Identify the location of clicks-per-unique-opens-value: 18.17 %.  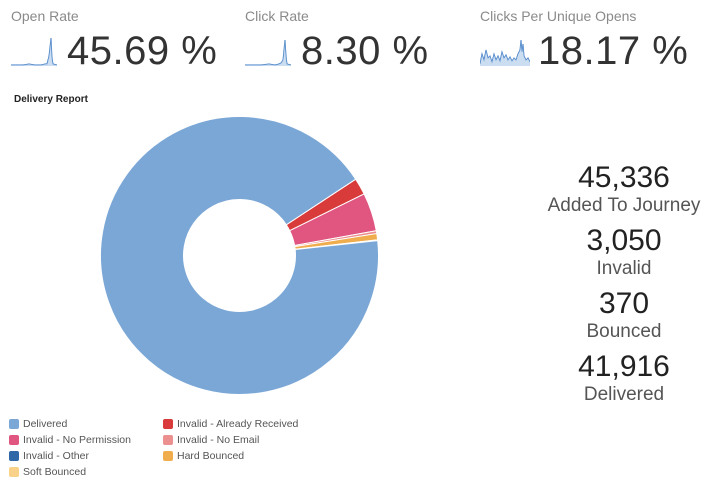
(613, 51).